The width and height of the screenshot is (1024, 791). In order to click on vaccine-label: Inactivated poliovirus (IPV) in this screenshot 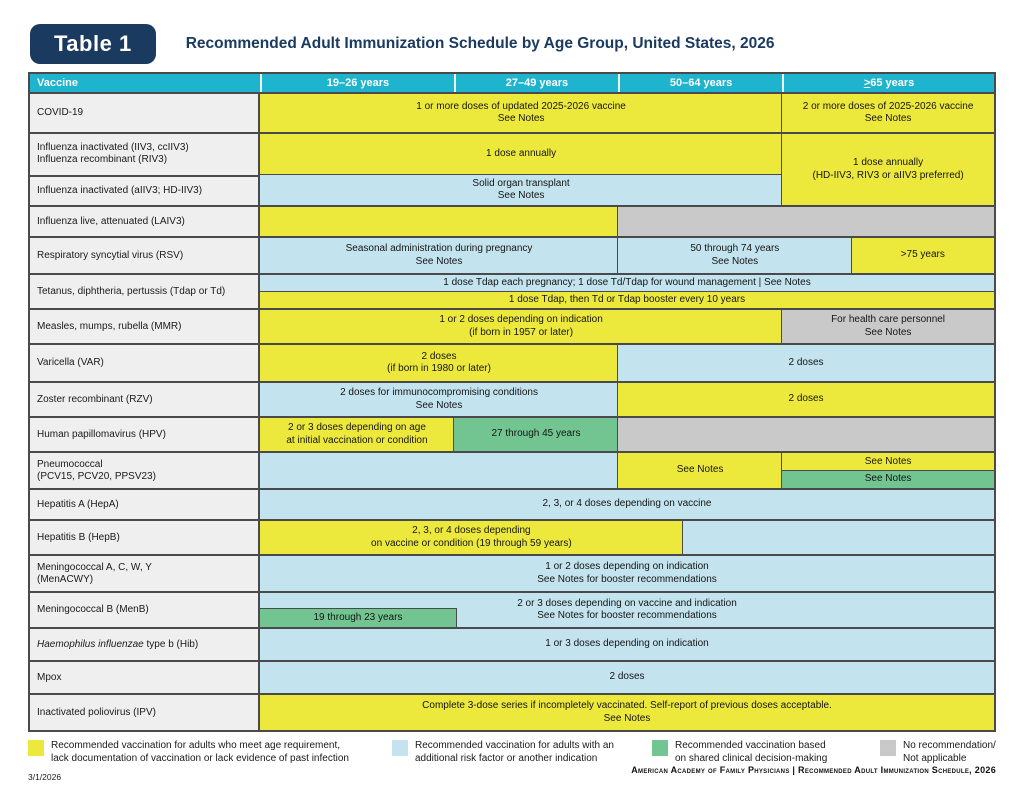, I will do `click(144, 712)`.